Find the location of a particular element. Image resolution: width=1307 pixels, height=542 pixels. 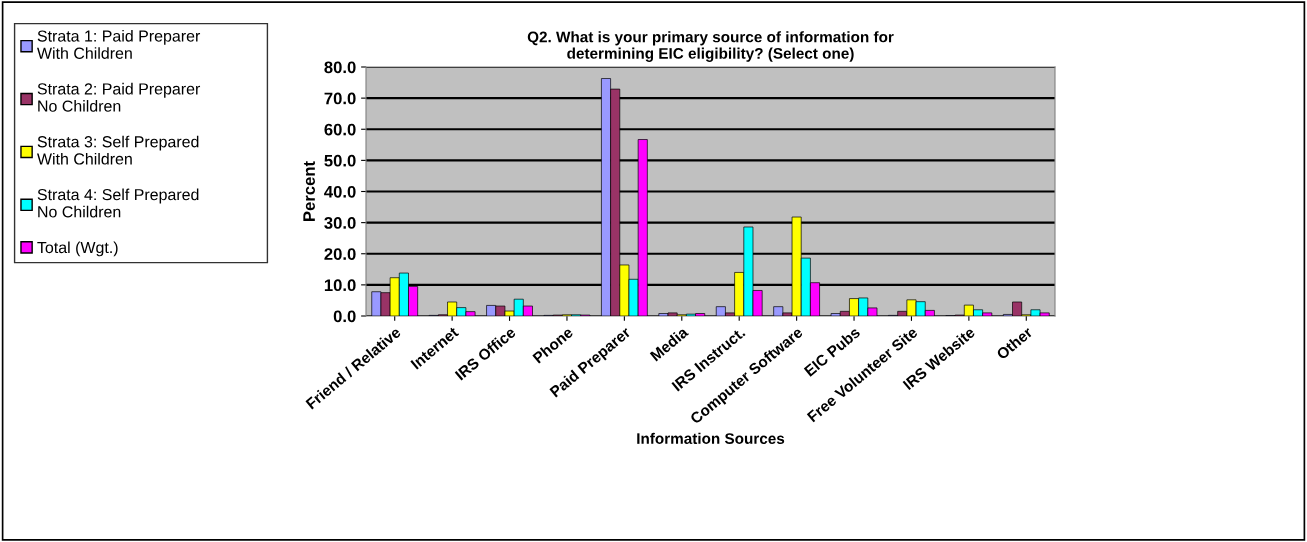

legend-label: Strata 2: Paid Preparer No Children is located at coordinates (119, 97).